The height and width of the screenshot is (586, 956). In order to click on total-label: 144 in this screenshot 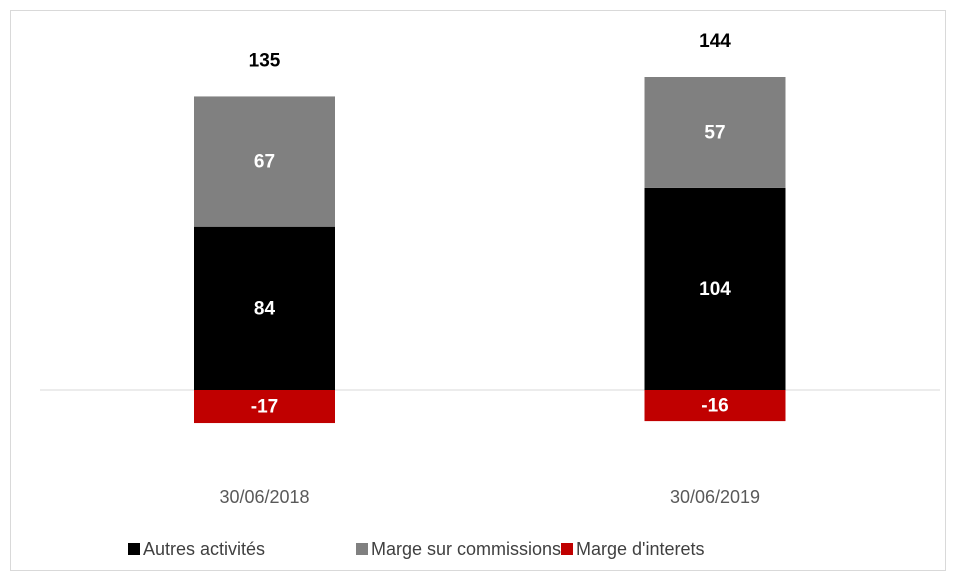, I will do `click(715, 41)`.